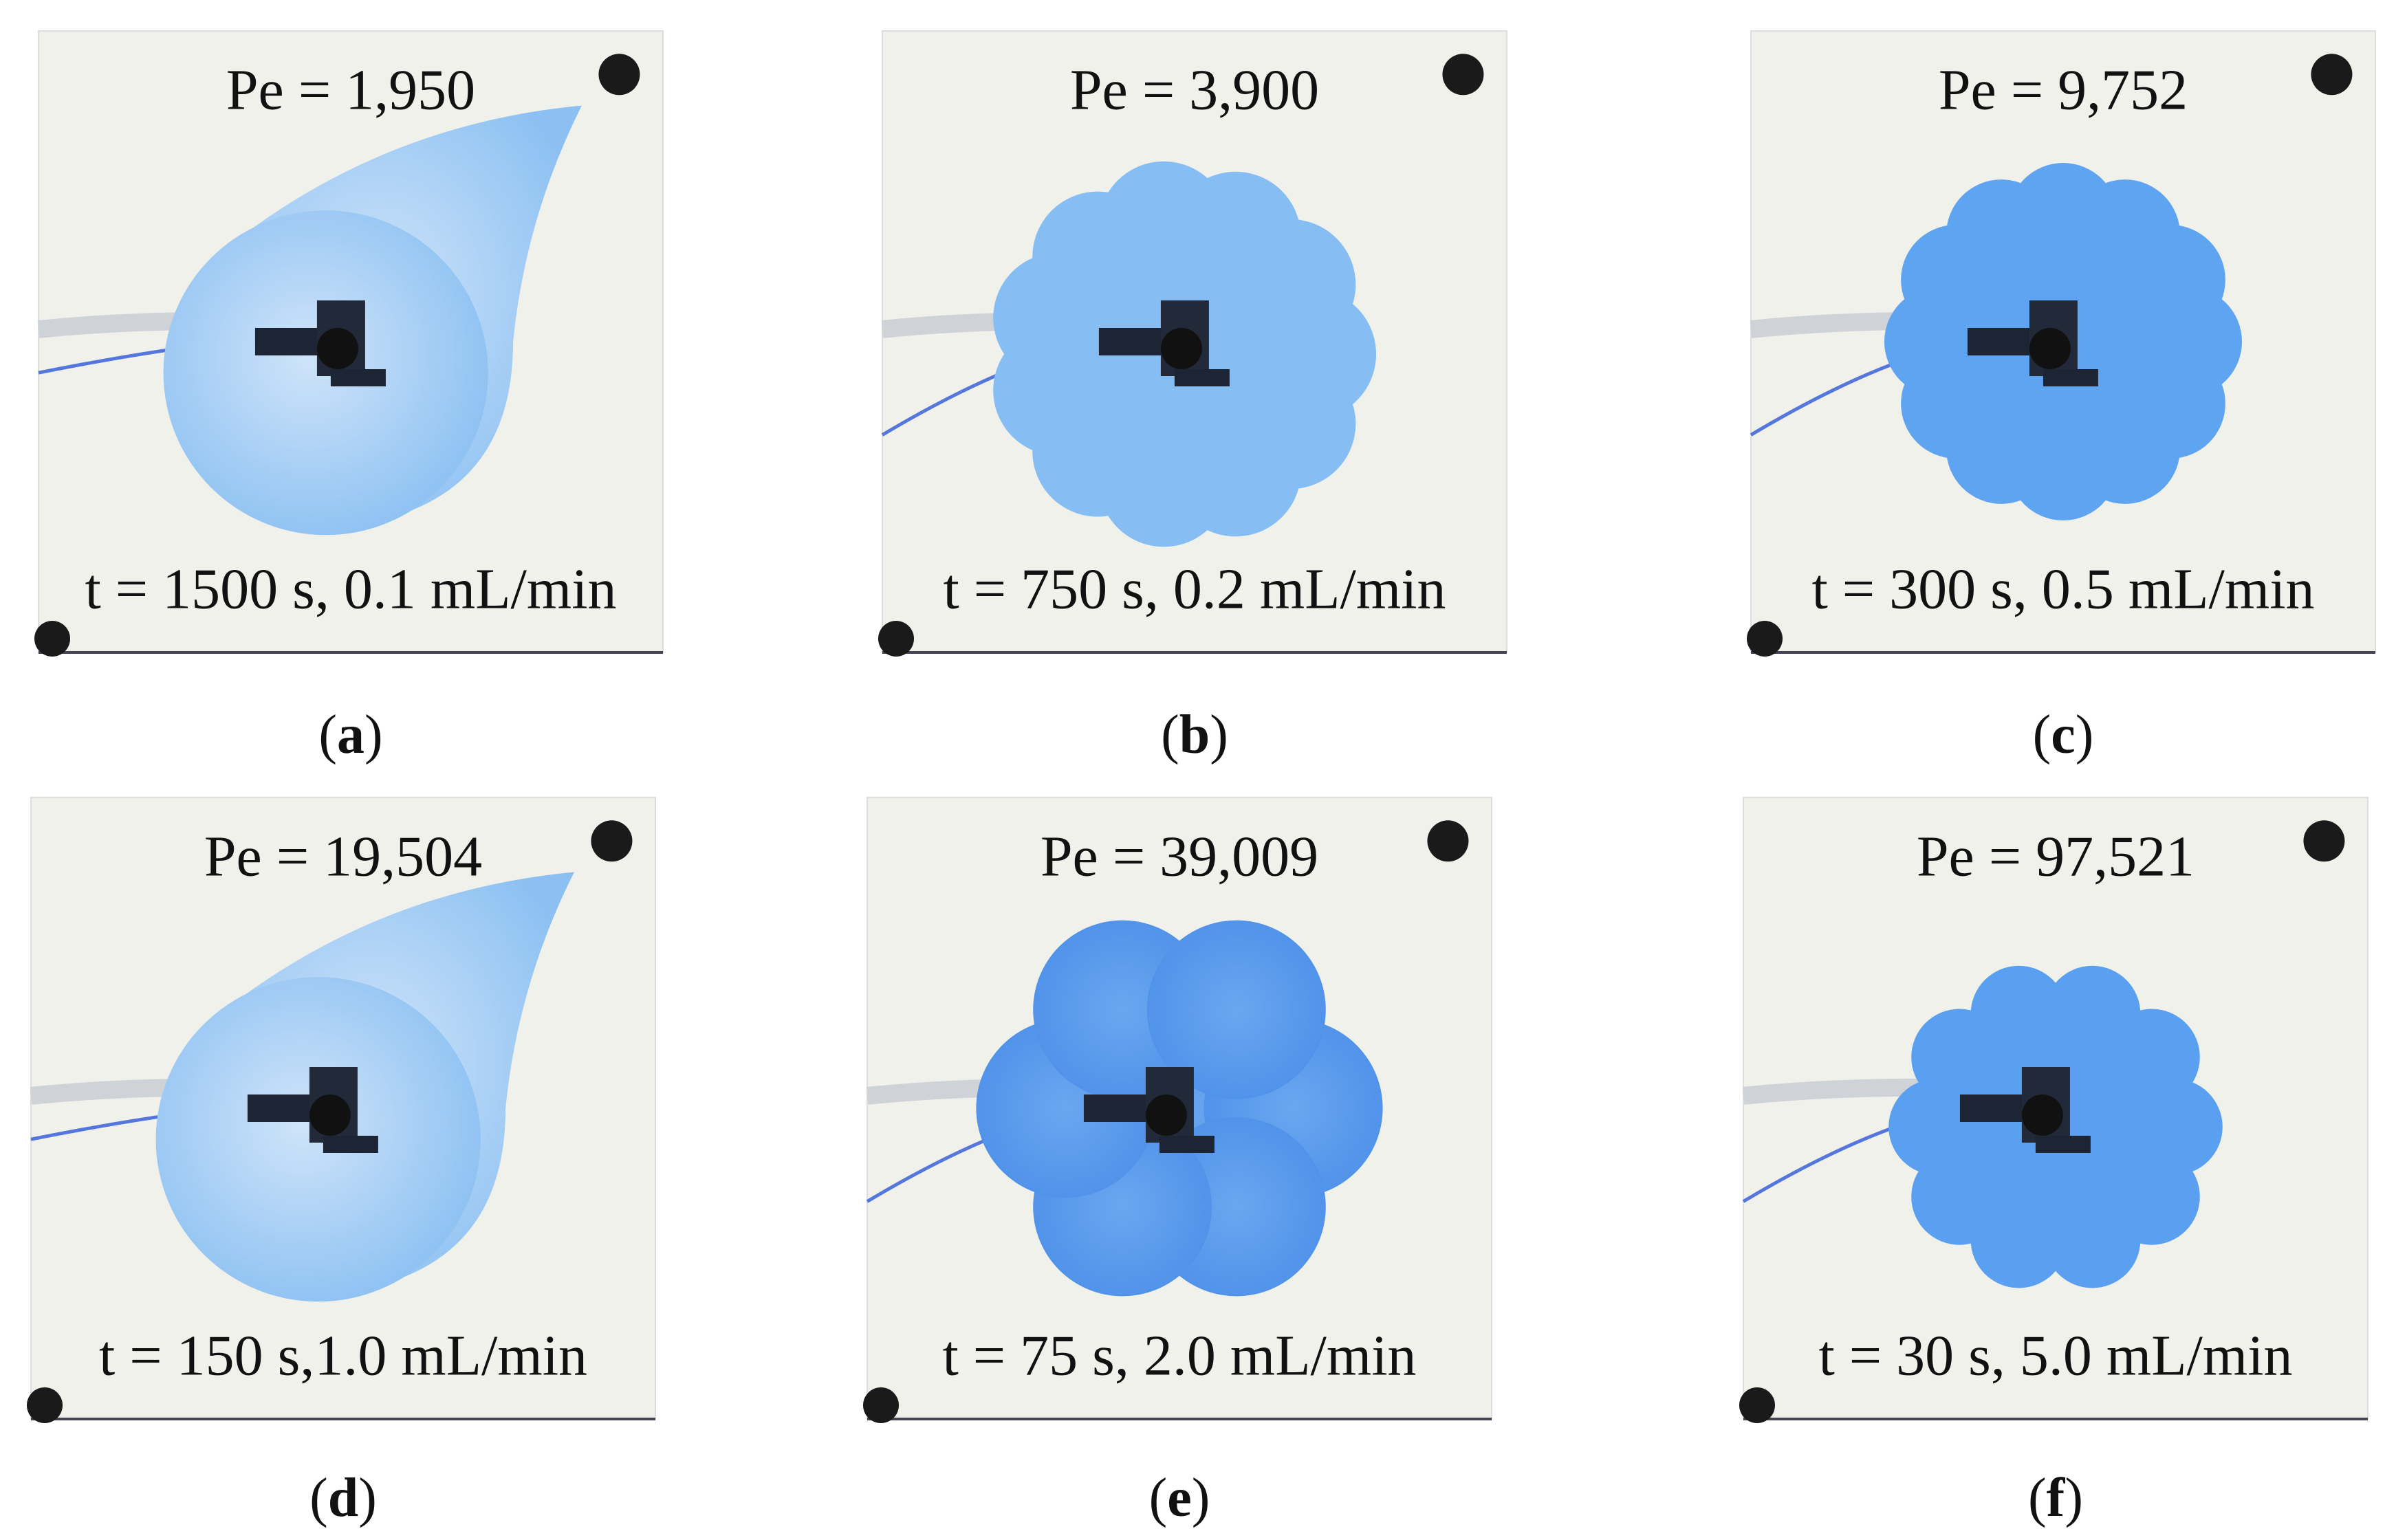 The height and width of the screenshot is (1540, 2396). What do you see at coordinates (343, 1498) in the screenshot?
I see `panel-label: (d)` at bounding box center [343, 1498].